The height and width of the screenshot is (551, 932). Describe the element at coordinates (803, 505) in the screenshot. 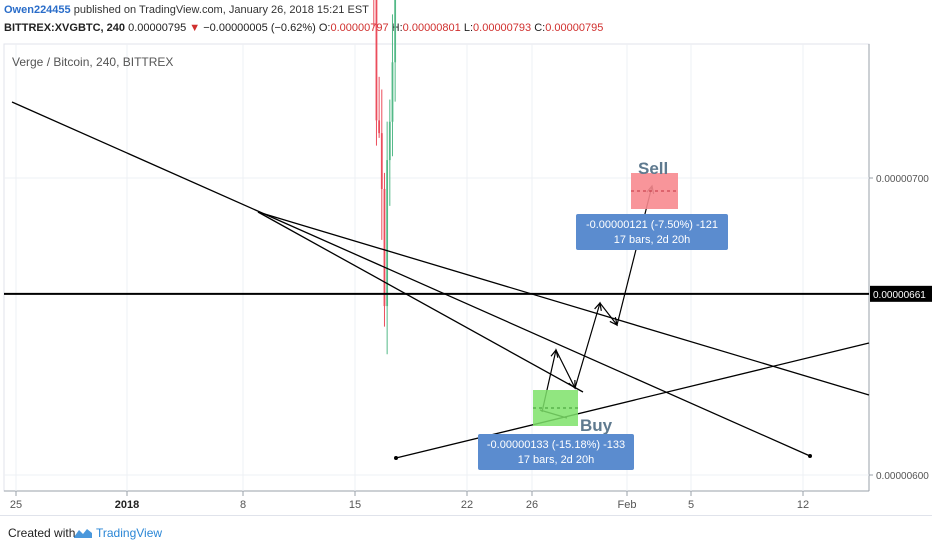

I see `x-tick-label: 12` at that location.